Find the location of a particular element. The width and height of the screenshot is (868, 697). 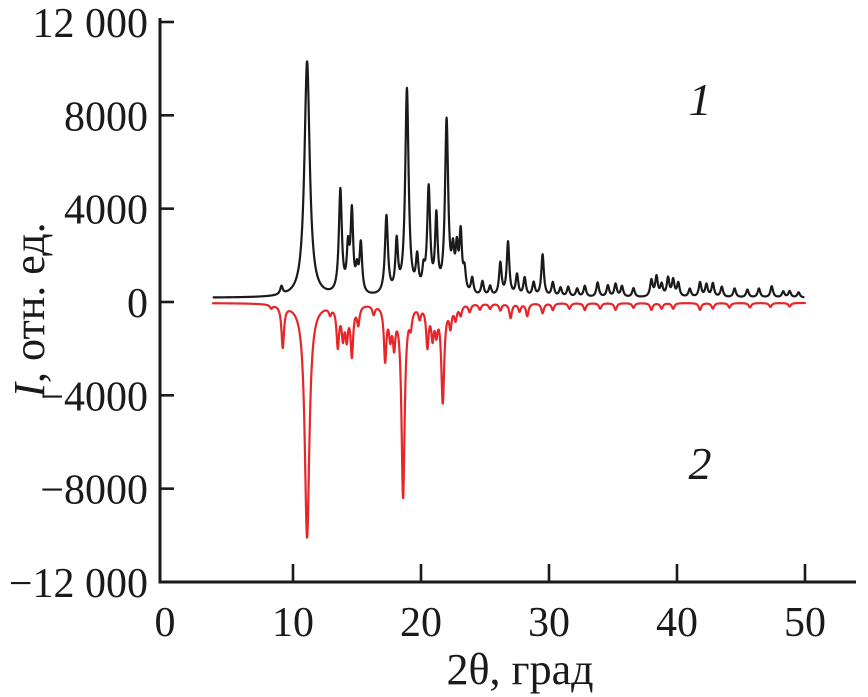

y-axis-title-rest-part: , отн. ед. is located at coordinates (29, 302).